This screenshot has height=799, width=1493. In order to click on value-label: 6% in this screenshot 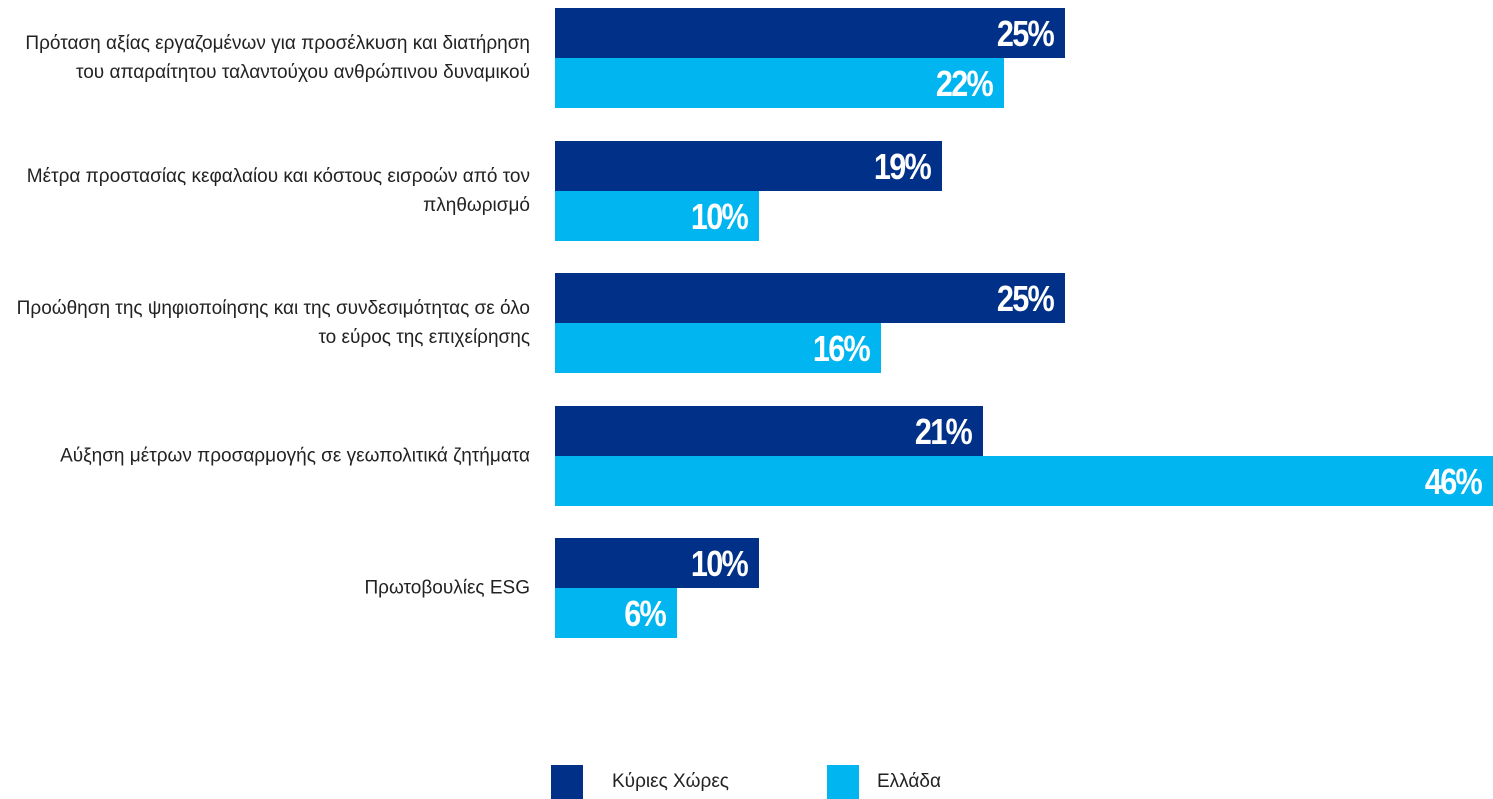, I will do `click(646, 613)`.